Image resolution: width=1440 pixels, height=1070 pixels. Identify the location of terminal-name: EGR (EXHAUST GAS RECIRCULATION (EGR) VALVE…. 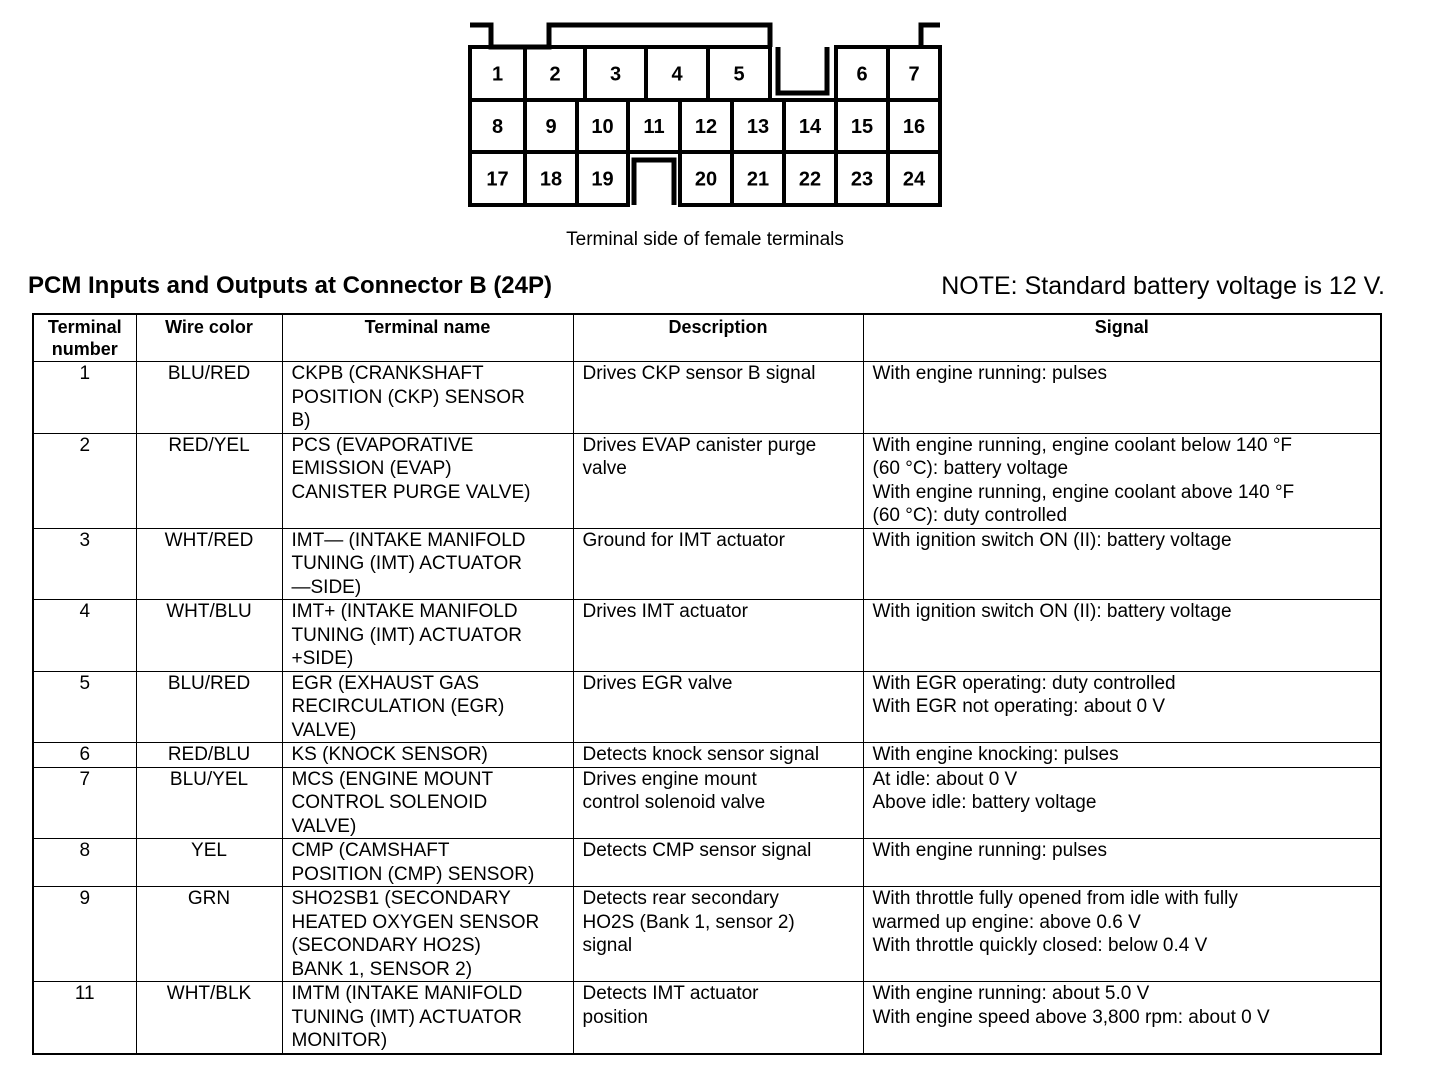
(427, 706).